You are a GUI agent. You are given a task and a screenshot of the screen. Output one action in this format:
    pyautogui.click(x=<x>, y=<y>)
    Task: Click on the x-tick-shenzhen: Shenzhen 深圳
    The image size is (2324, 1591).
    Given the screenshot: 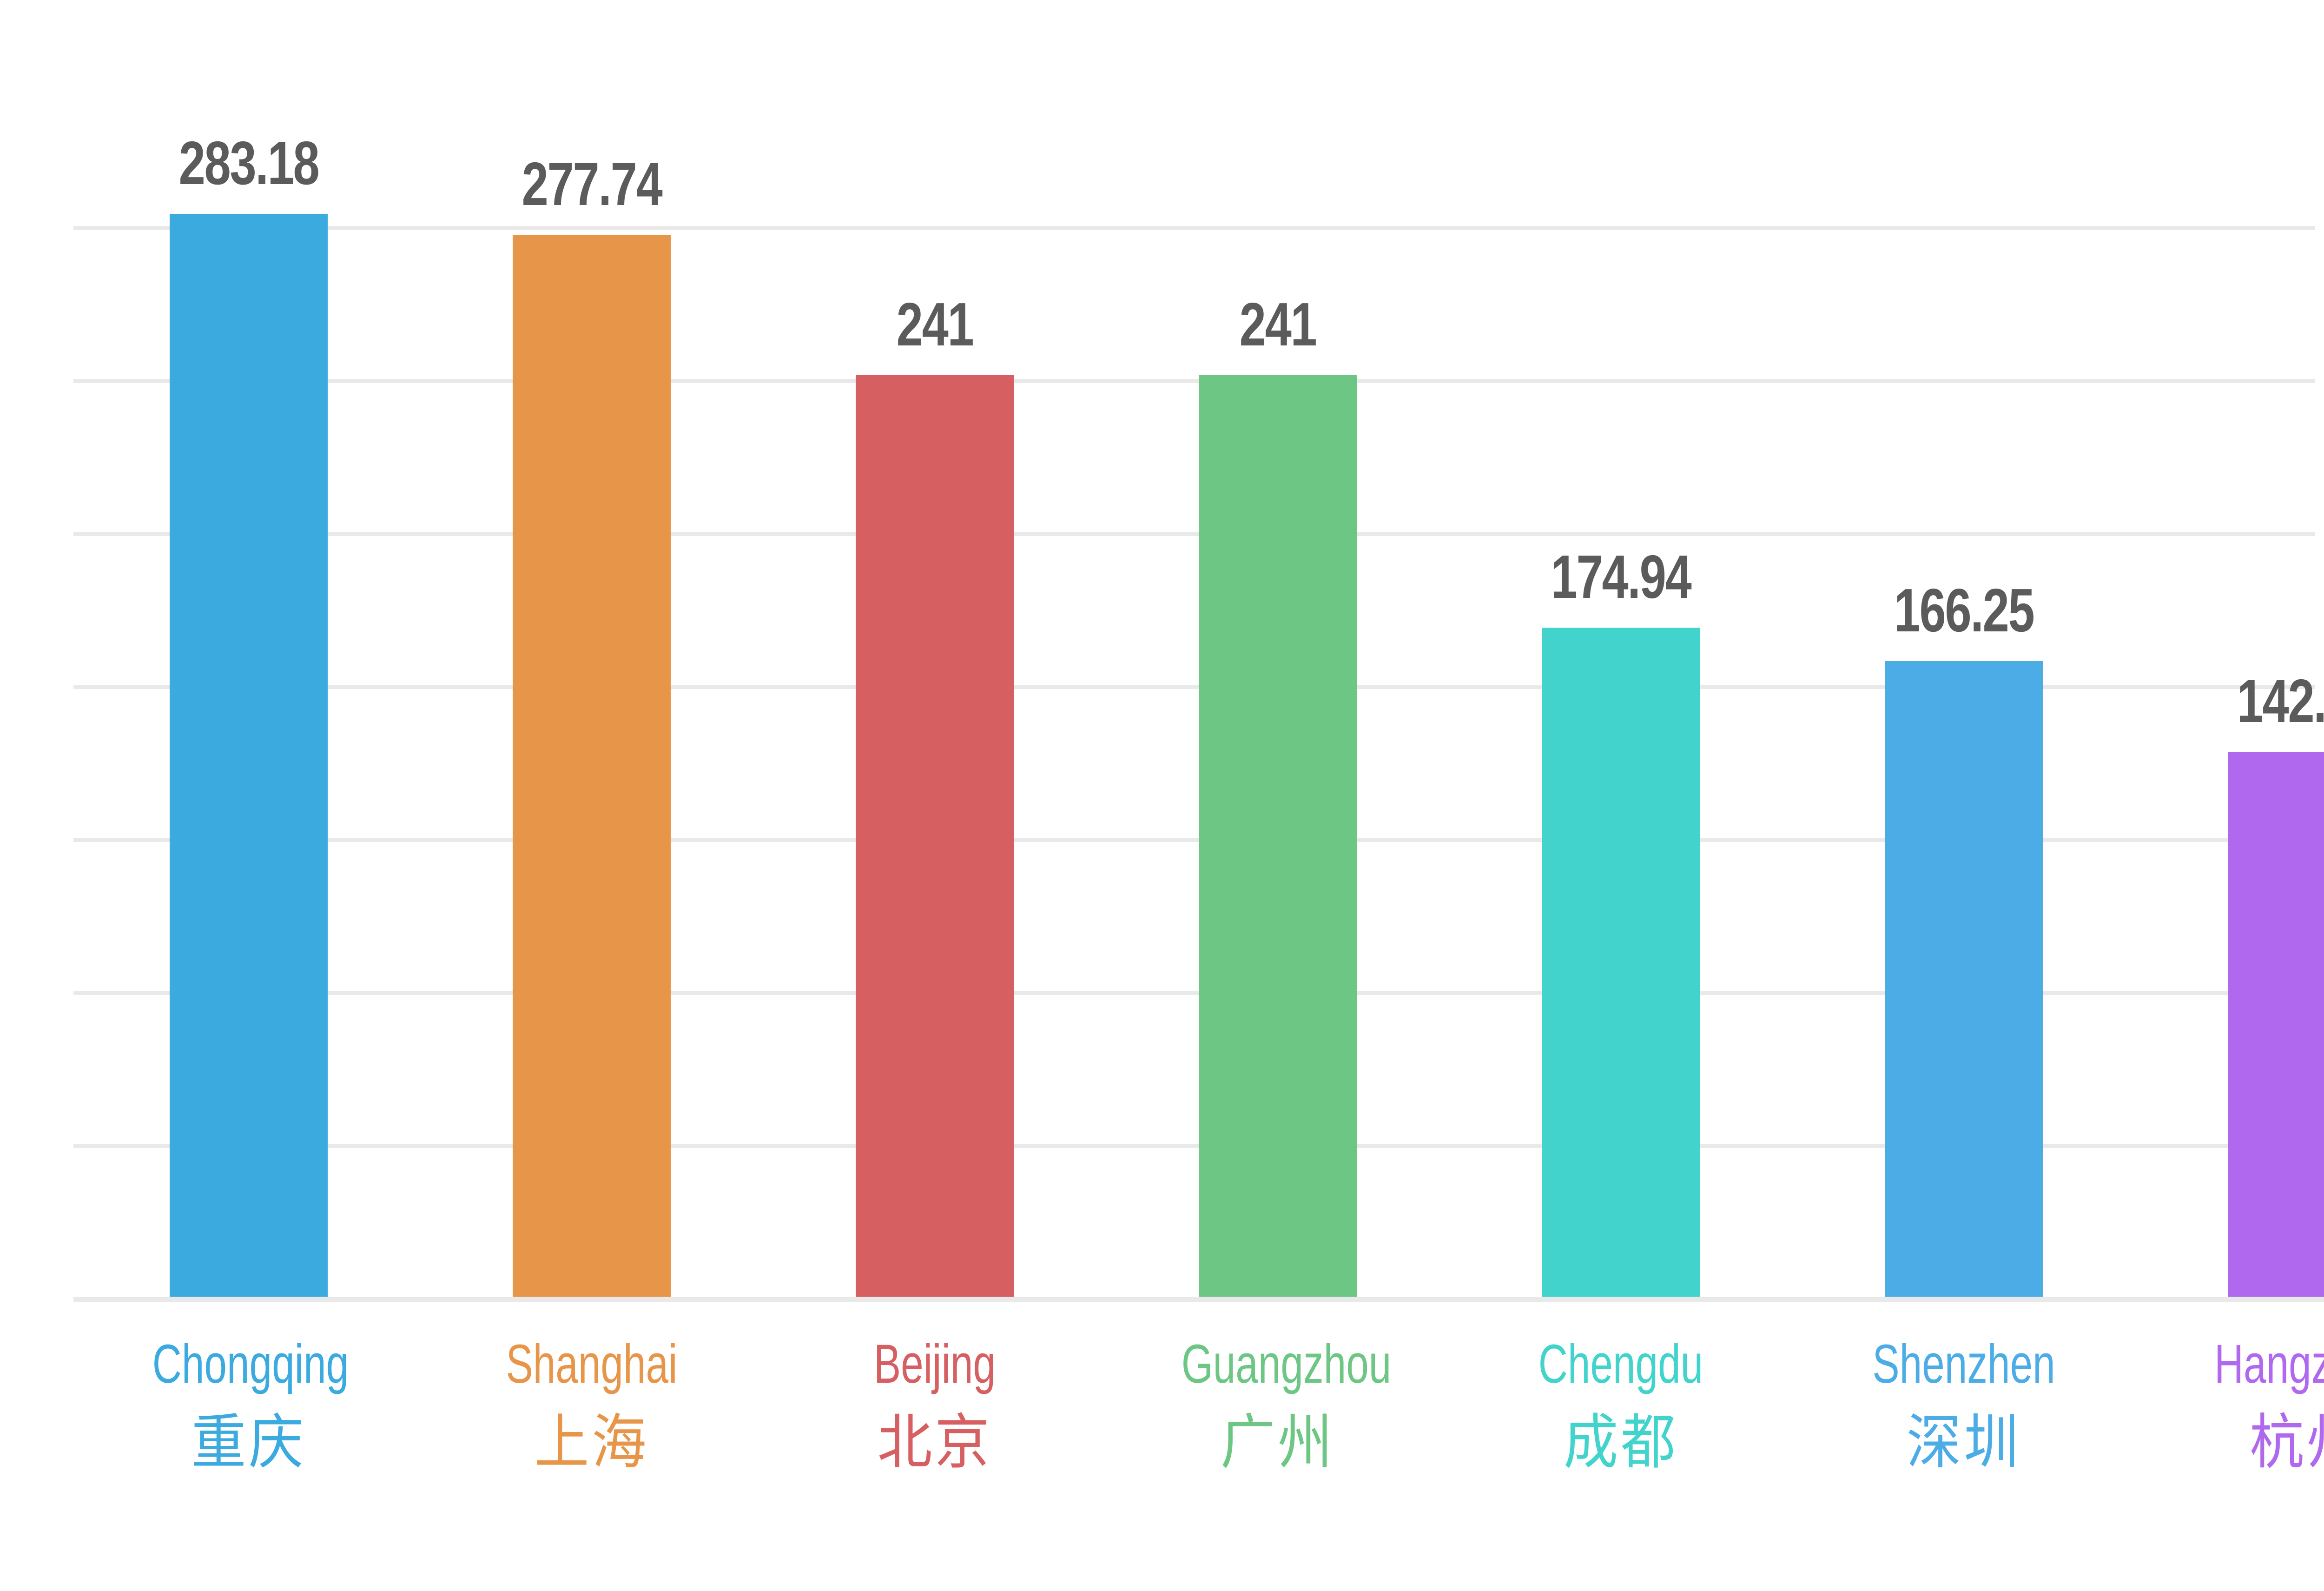 What is the action you would take?
    pyautogui.click(x=1964, y=1385)
    